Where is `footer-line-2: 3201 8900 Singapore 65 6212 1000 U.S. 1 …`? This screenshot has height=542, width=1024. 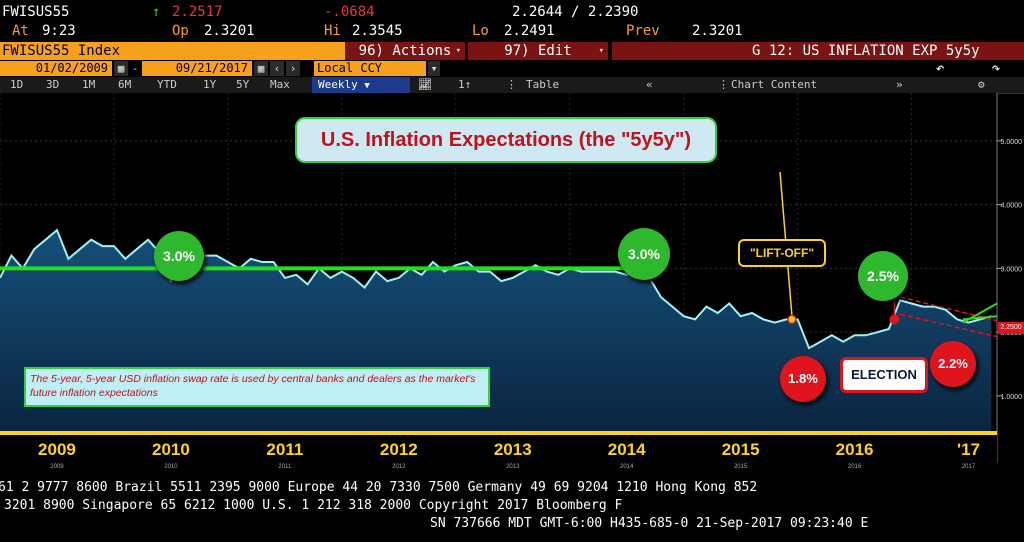
footer-line-2: 3201 8900 Singapore 65 6212 1000 U.S. 1 … is located at coordinates (313, 505).